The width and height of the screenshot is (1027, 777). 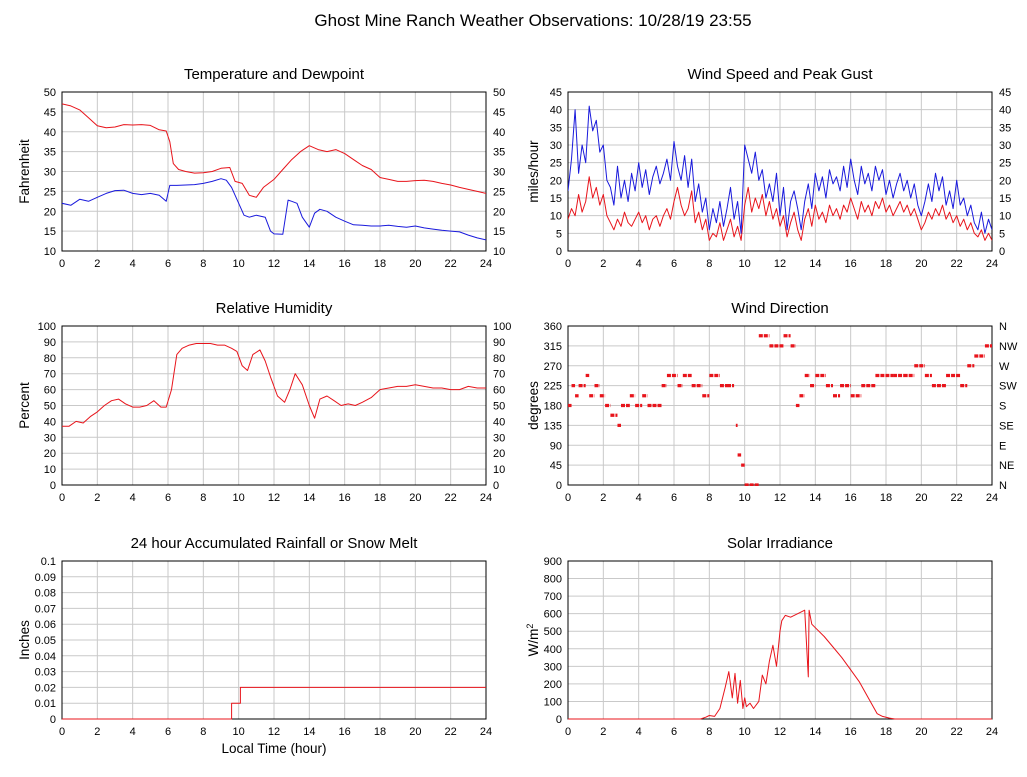 I want to click on right-tick-label: 70, so click(x=499, y=375).